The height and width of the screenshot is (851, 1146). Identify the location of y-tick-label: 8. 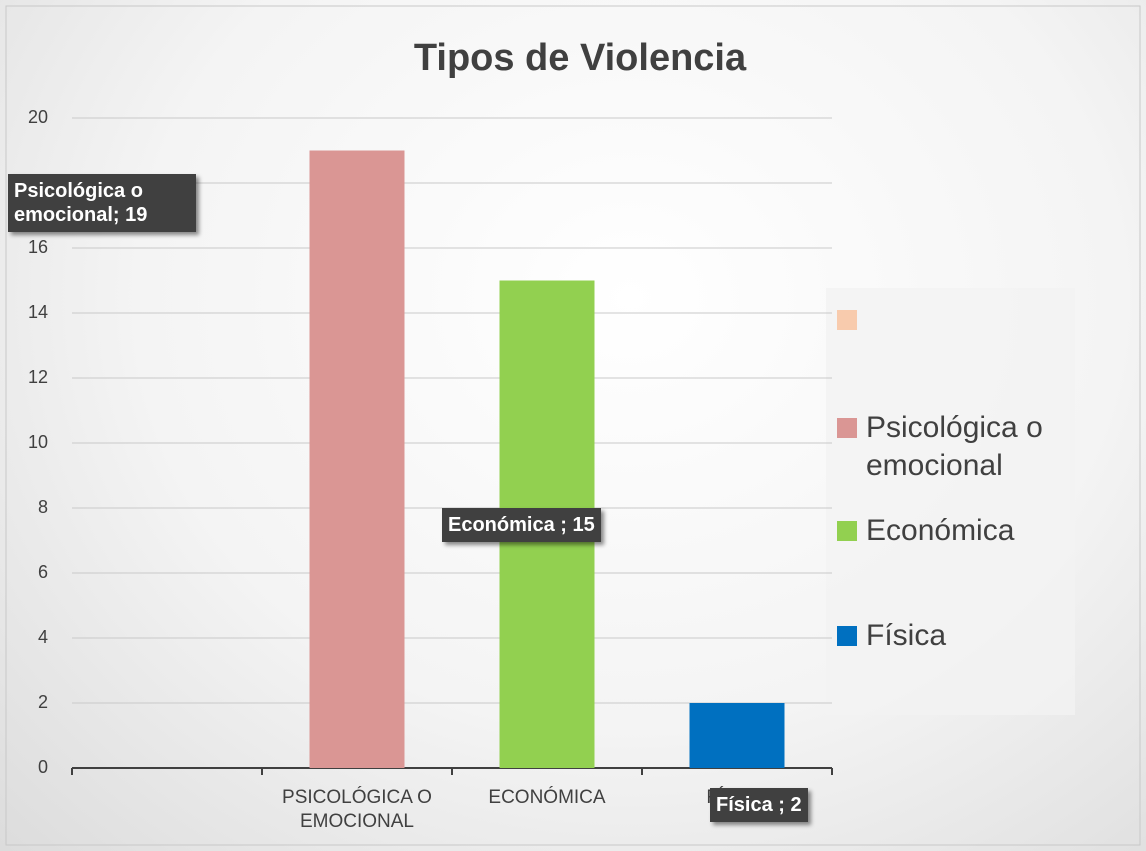
(43, 507).